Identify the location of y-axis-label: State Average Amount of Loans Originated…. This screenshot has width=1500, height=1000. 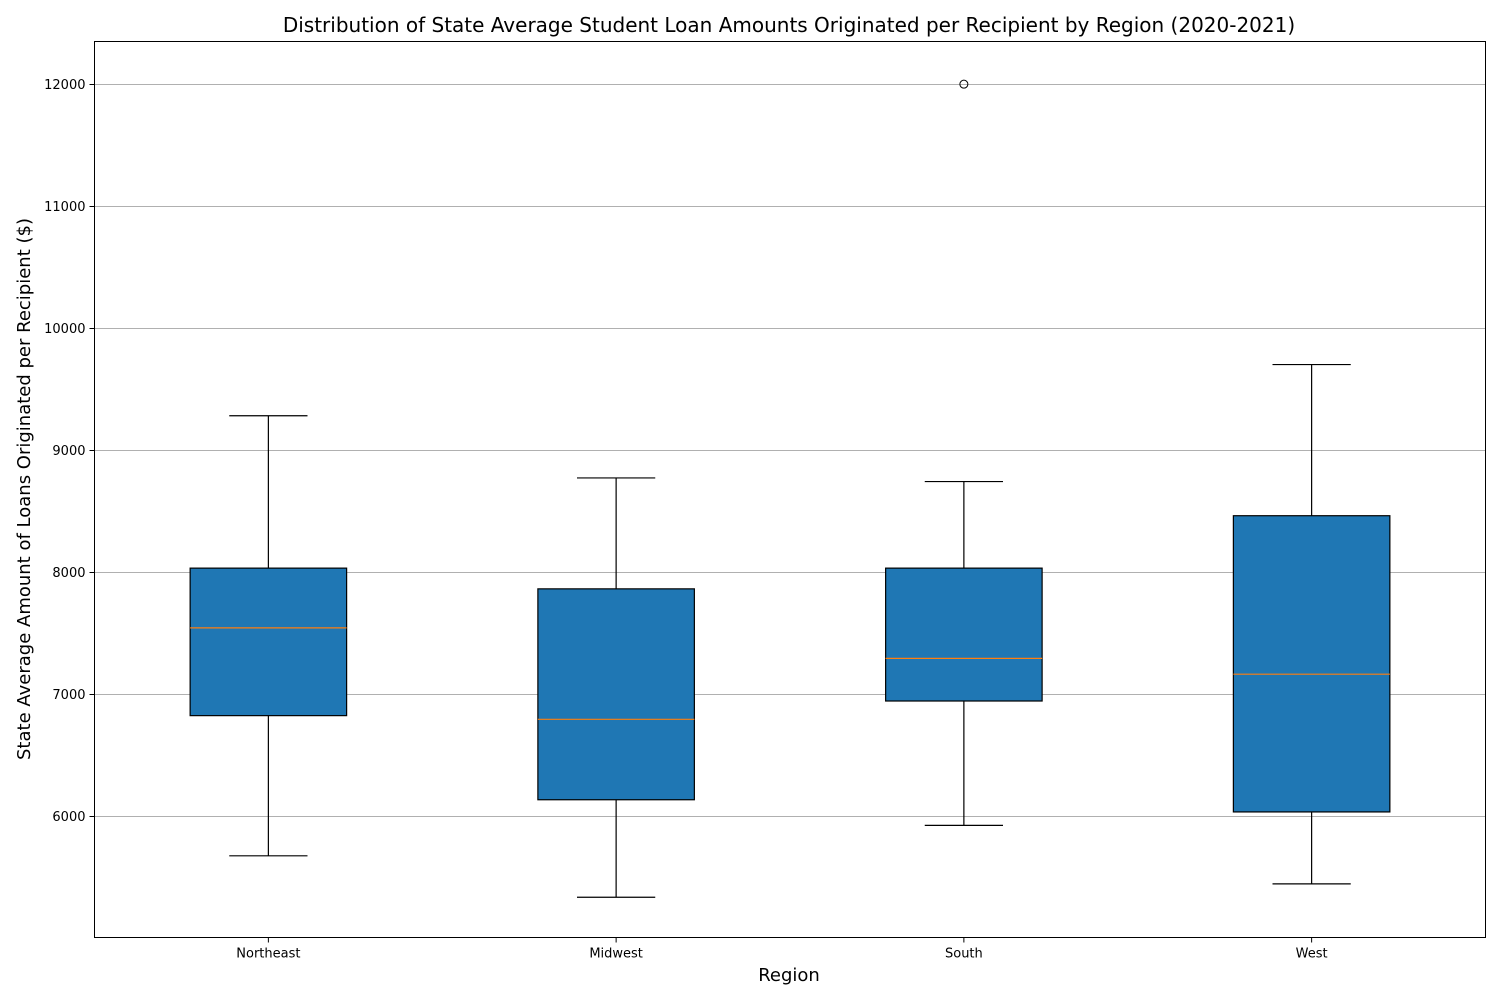
(24, 489).